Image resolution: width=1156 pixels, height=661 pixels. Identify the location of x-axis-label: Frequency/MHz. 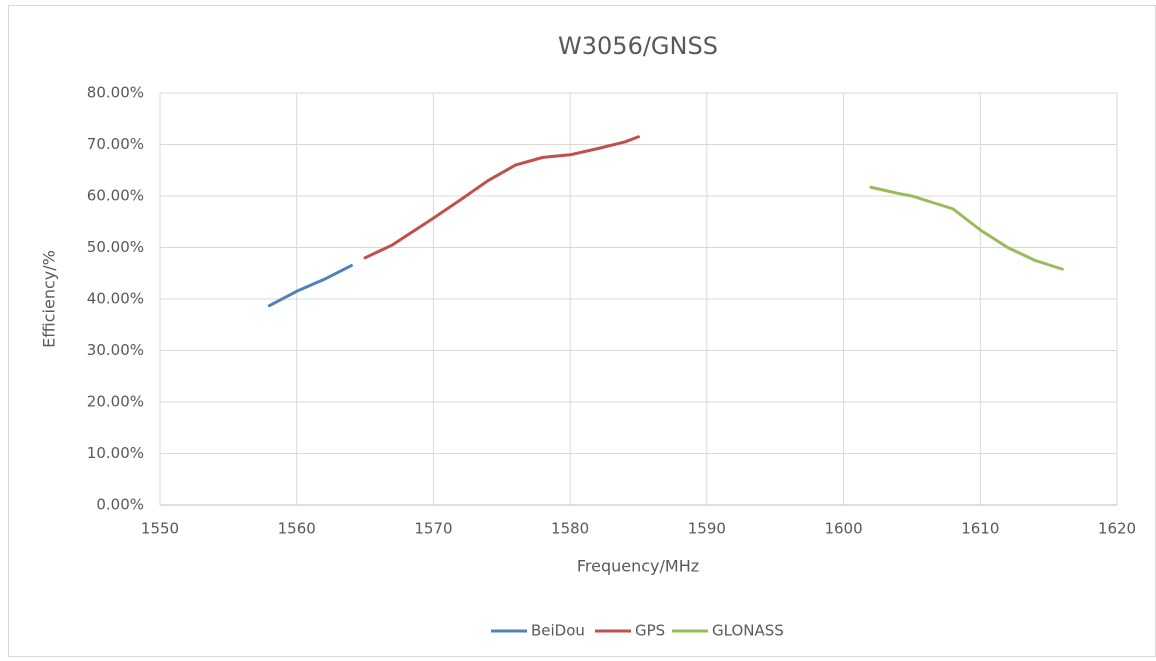
(638, 566).